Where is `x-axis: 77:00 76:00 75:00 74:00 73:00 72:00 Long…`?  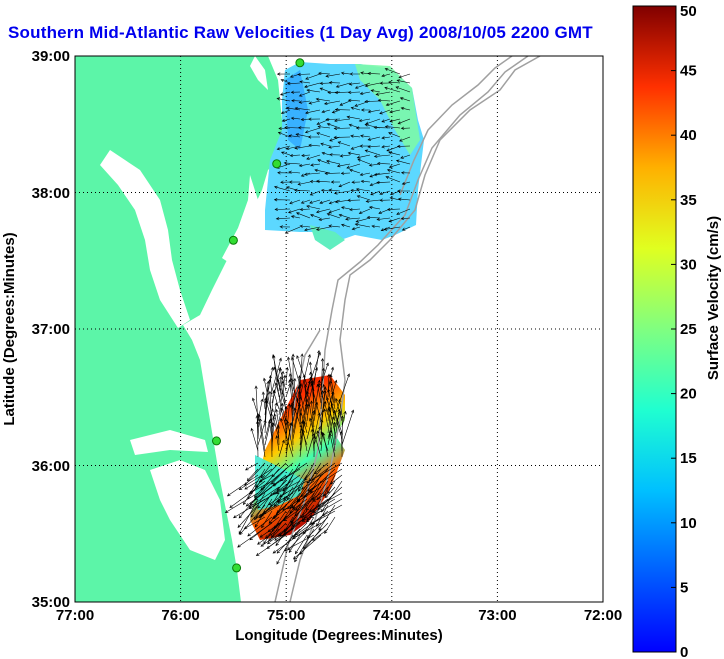
x-axis: 77:00 76:00 75:00 74:00 73:00 72:00 Long… is located at coordinates (339, 625).